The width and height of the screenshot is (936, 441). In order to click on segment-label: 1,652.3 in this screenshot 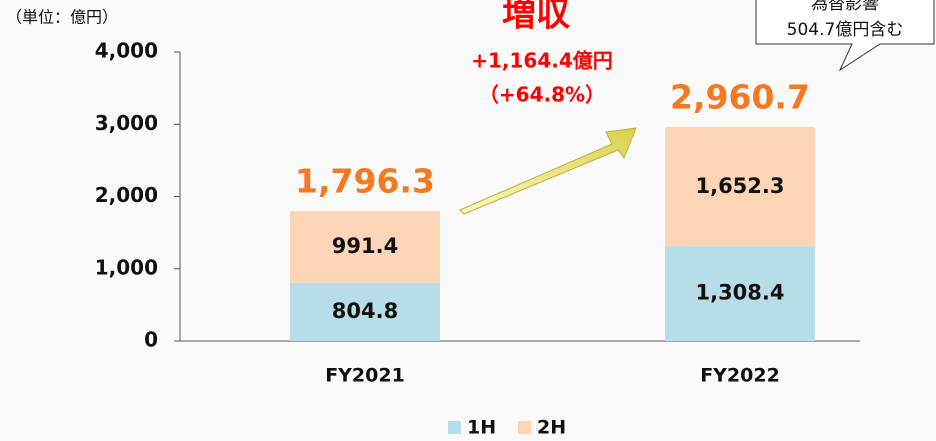, I will do `click(739, 186)`.